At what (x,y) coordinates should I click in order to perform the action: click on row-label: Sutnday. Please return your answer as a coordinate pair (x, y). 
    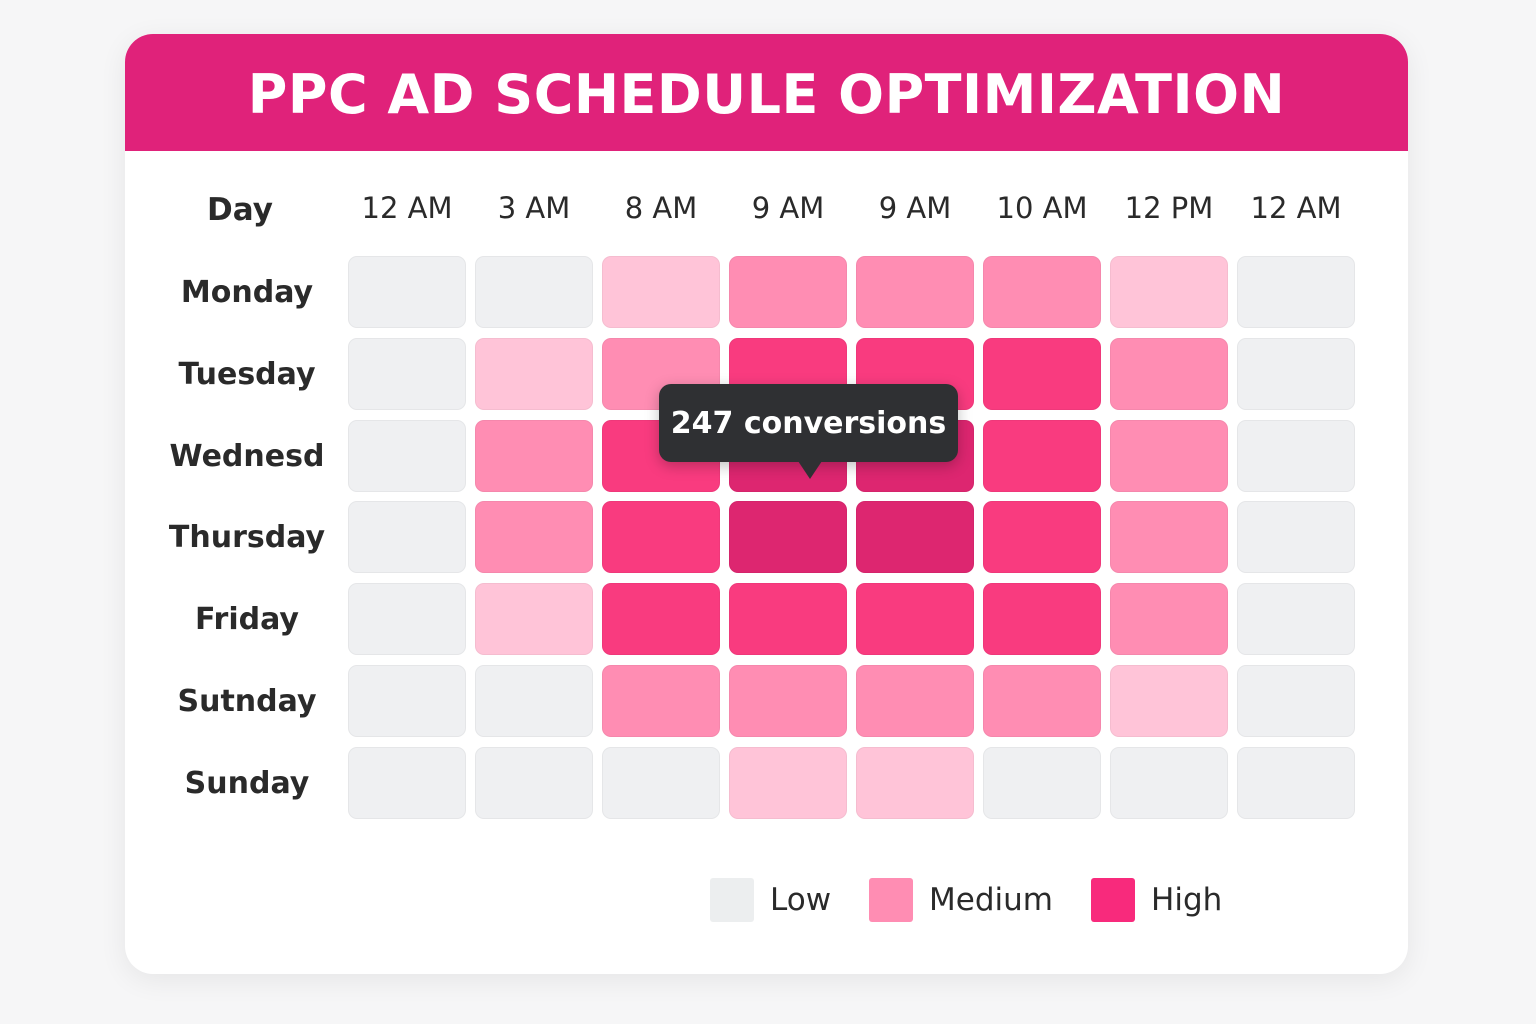
    Looking at the image, I should click on (247, 701).